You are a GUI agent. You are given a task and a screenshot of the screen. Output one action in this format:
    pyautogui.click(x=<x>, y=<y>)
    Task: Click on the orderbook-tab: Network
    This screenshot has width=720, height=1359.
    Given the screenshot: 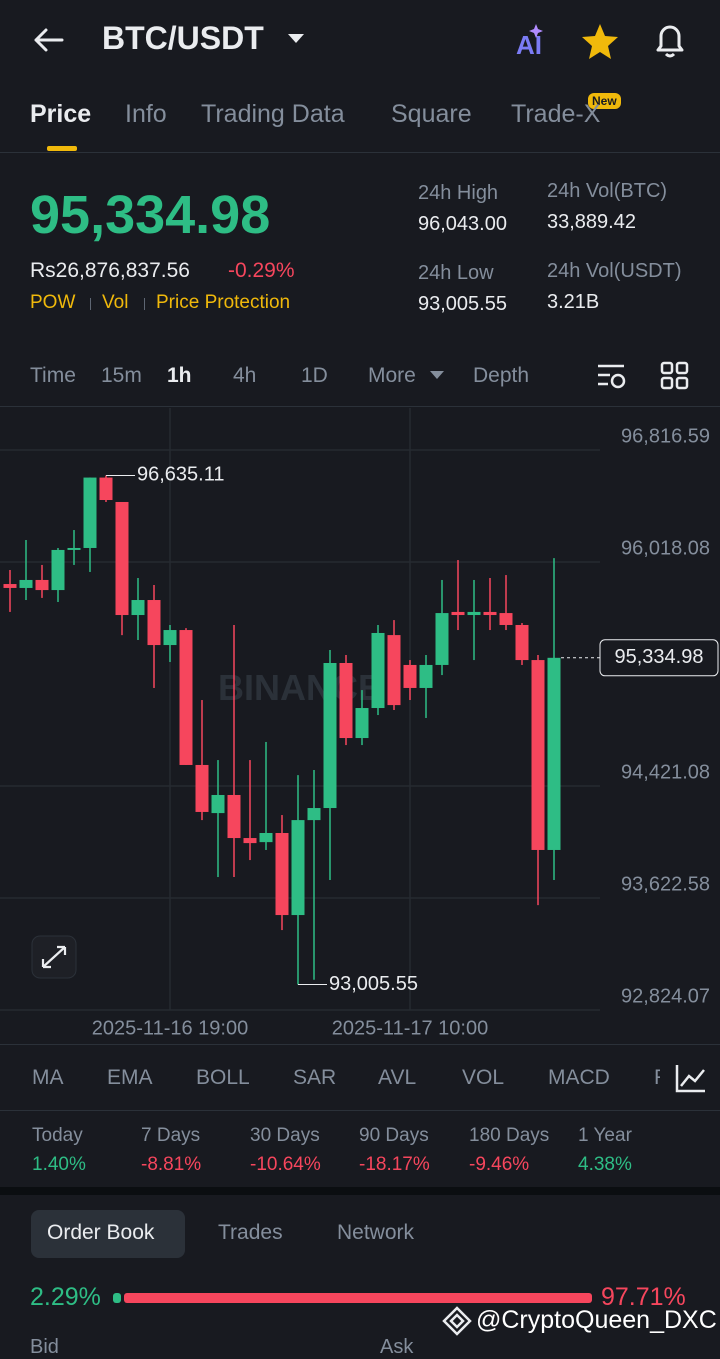 What is the action you would take?
    pyautogui.click(x=376, y=1232)
    